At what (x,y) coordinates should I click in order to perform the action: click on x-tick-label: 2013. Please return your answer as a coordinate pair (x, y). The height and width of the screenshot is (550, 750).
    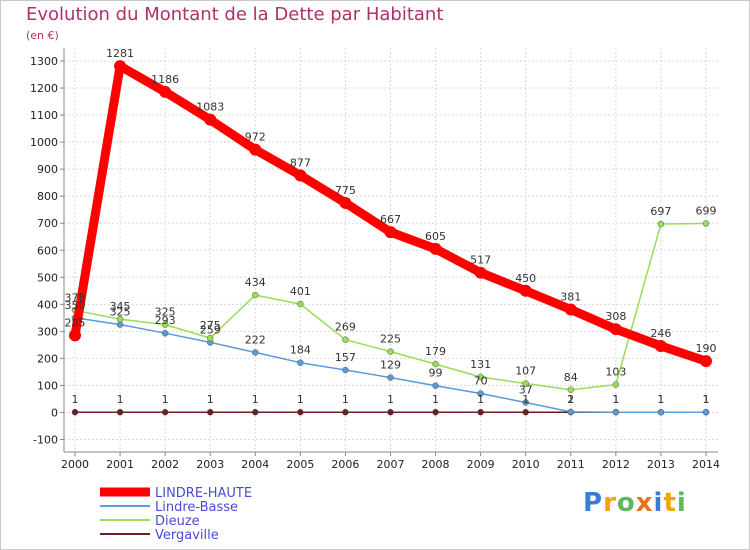
    Looking at the image, I should click on (661, 464).